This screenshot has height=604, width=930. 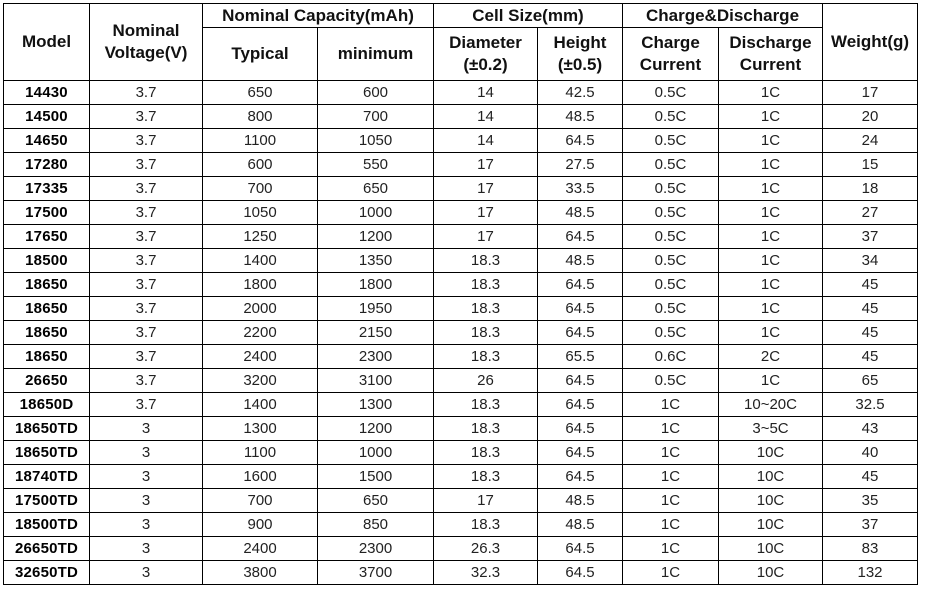 What do you see at coordinates (46, 212) in the screenshot?
I see `cell-model: 17500` at bounding box center [46, 212].